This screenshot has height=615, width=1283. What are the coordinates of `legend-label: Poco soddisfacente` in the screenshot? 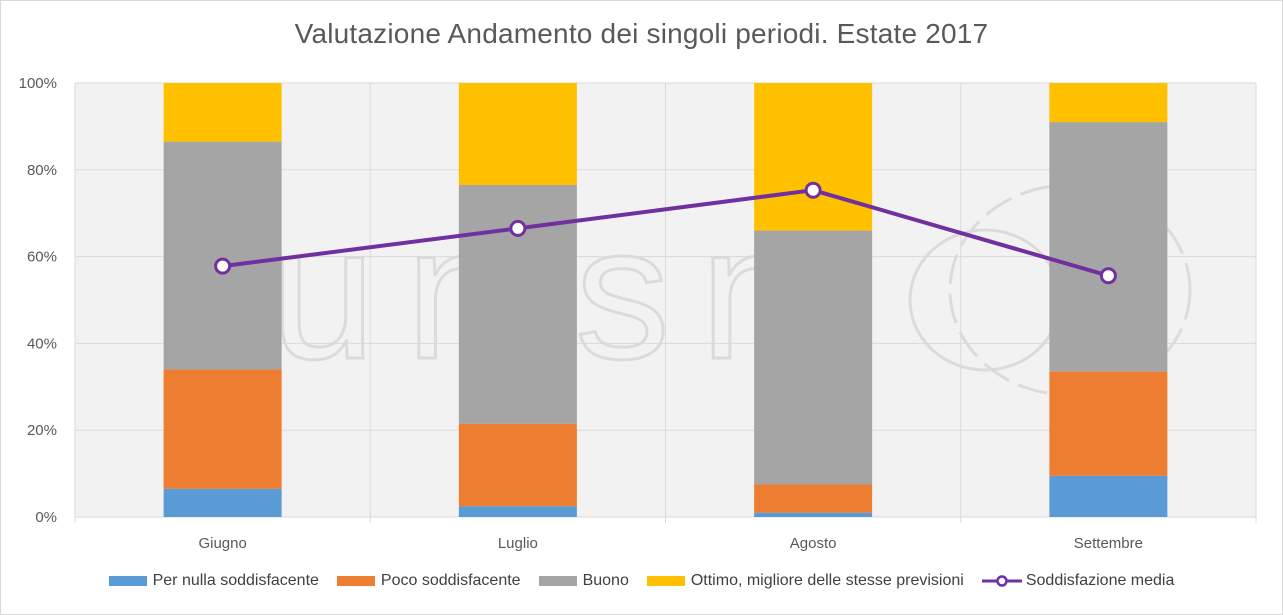 It's located at (450, 580).